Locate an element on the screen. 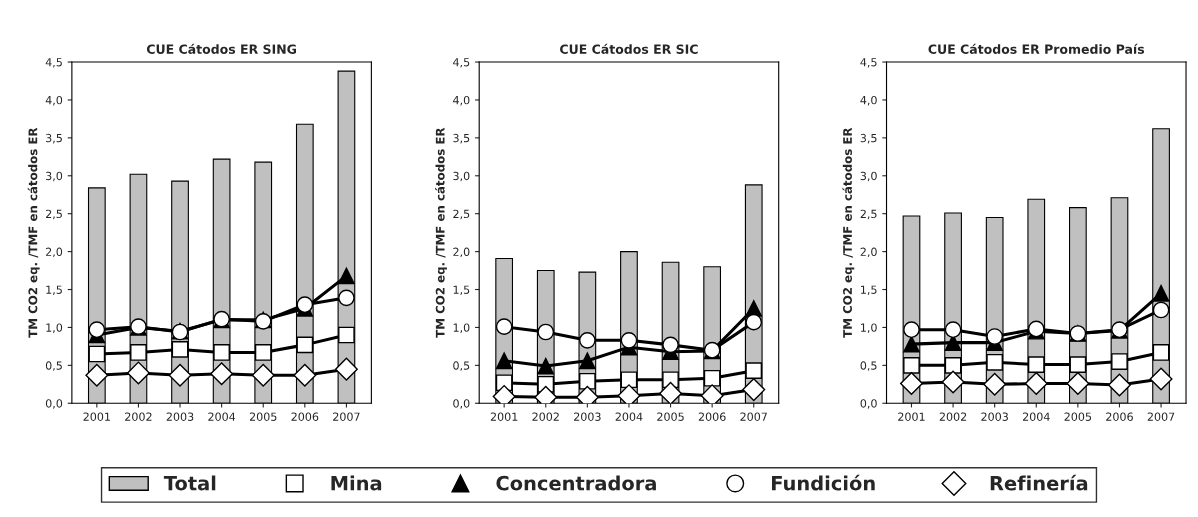  legend-label: Fundición is located at coordinates (823, 482).